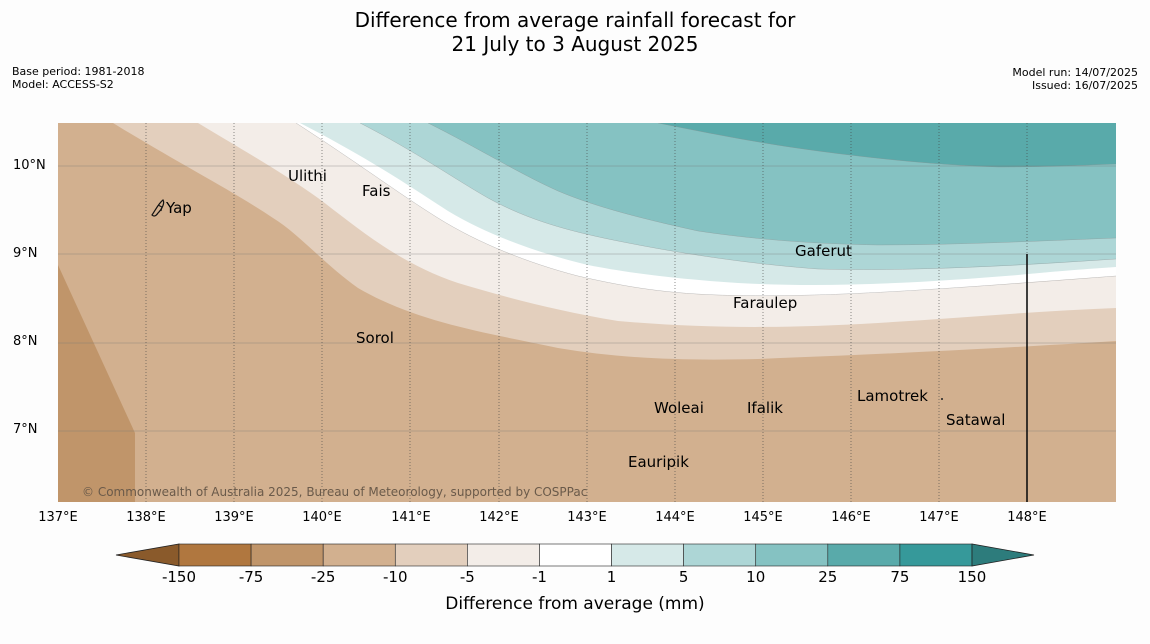 The height and width of the screenshot is (644, 1150). What do you see at coordinates (411, 517) in the screenshot?
I see `lon-label-141e: 141°E` at bounding box center [411, 517].